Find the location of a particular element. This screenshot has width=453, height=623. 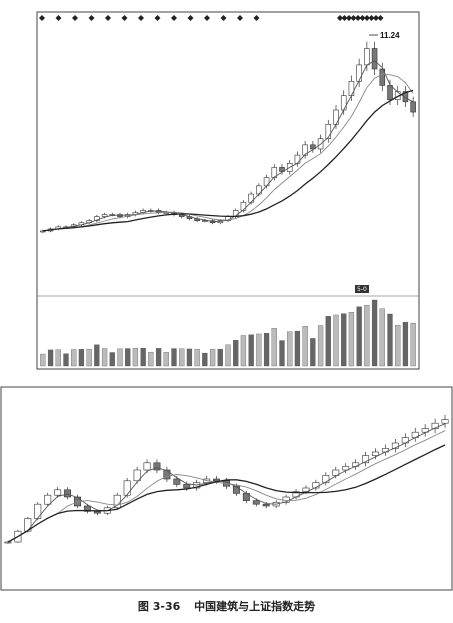

small-tag-label: 5-0 is located at coordinates (362, 289).